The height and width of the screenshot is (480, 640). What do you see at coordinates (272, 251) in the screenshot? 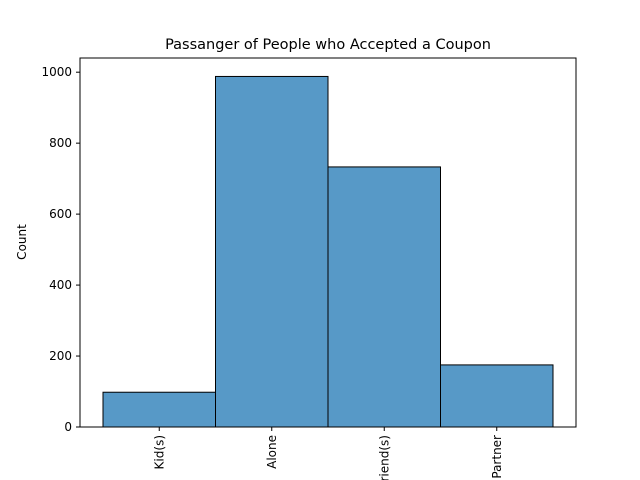
I see `bar-alone` at bounding box center [272, 251].